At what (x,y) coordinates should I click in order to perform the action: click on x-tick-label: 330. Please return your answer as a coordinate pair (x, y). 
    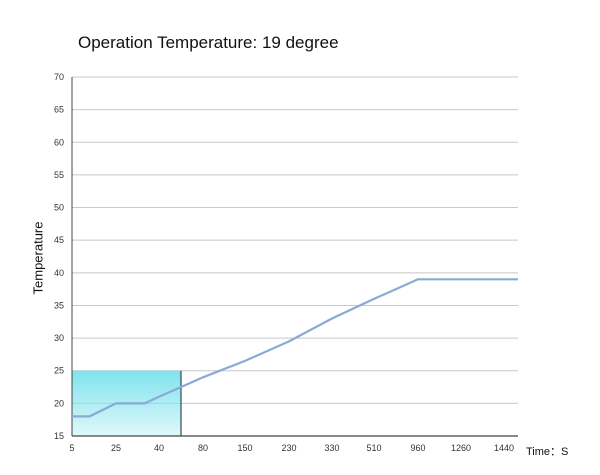
    Looking at the image, I should click on (331, 448).